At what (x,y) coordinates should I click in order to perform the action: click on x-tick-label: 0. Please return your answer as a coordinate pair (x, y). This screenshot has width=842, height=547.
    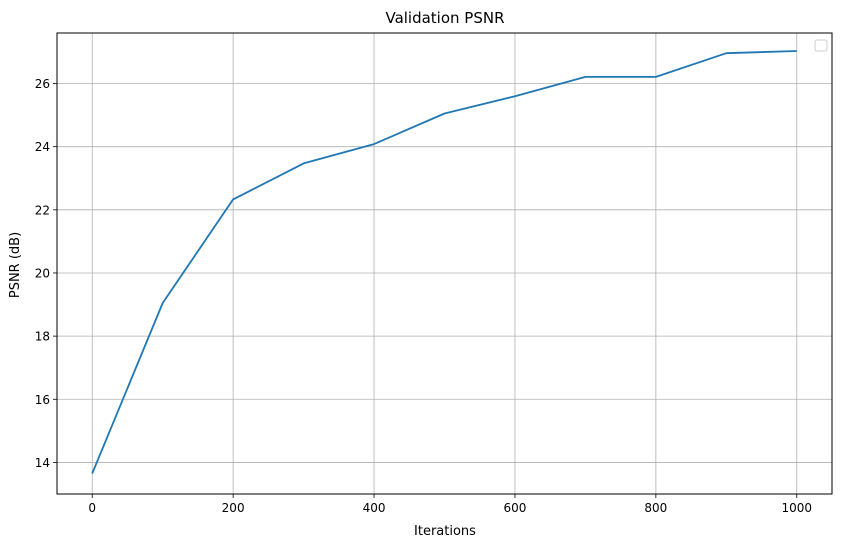
    Looking at the image, I should click on (92, 508).